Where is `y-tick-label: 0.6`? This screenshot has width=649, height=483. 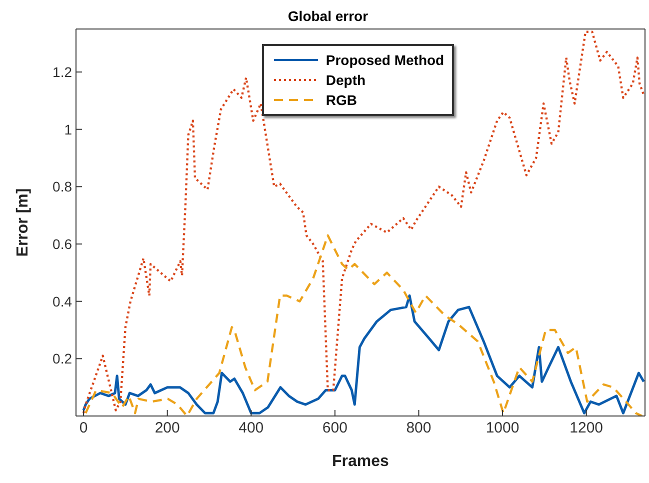
y-tick-label: 0.6 is located at coordinates (62, 244).